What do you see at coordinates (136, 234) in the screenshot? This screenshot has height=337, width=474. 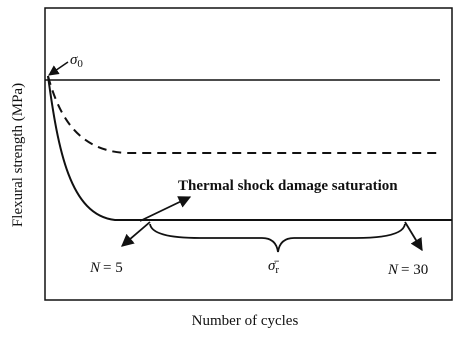 I see `n5-arrow` at bounding box center [136, 234].